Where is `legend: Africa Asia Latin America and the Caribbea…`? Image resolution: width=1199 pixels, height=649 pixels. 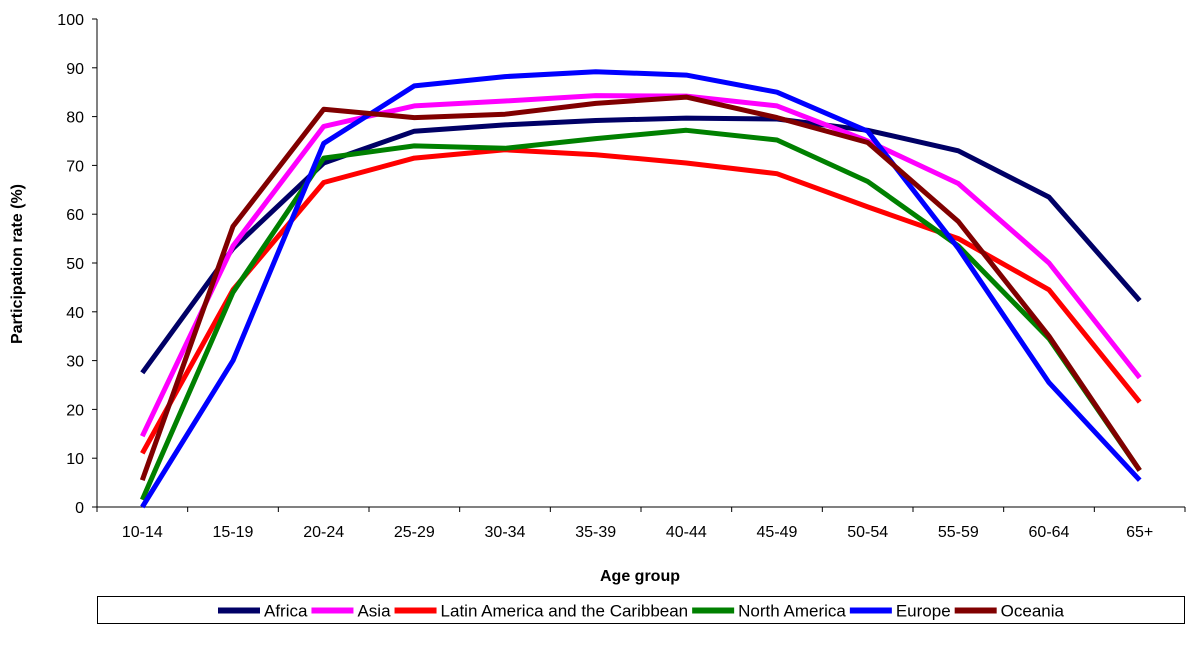
legend: Africa Asia Latin America and the Caribbea… is located at coordinates (641, 610).